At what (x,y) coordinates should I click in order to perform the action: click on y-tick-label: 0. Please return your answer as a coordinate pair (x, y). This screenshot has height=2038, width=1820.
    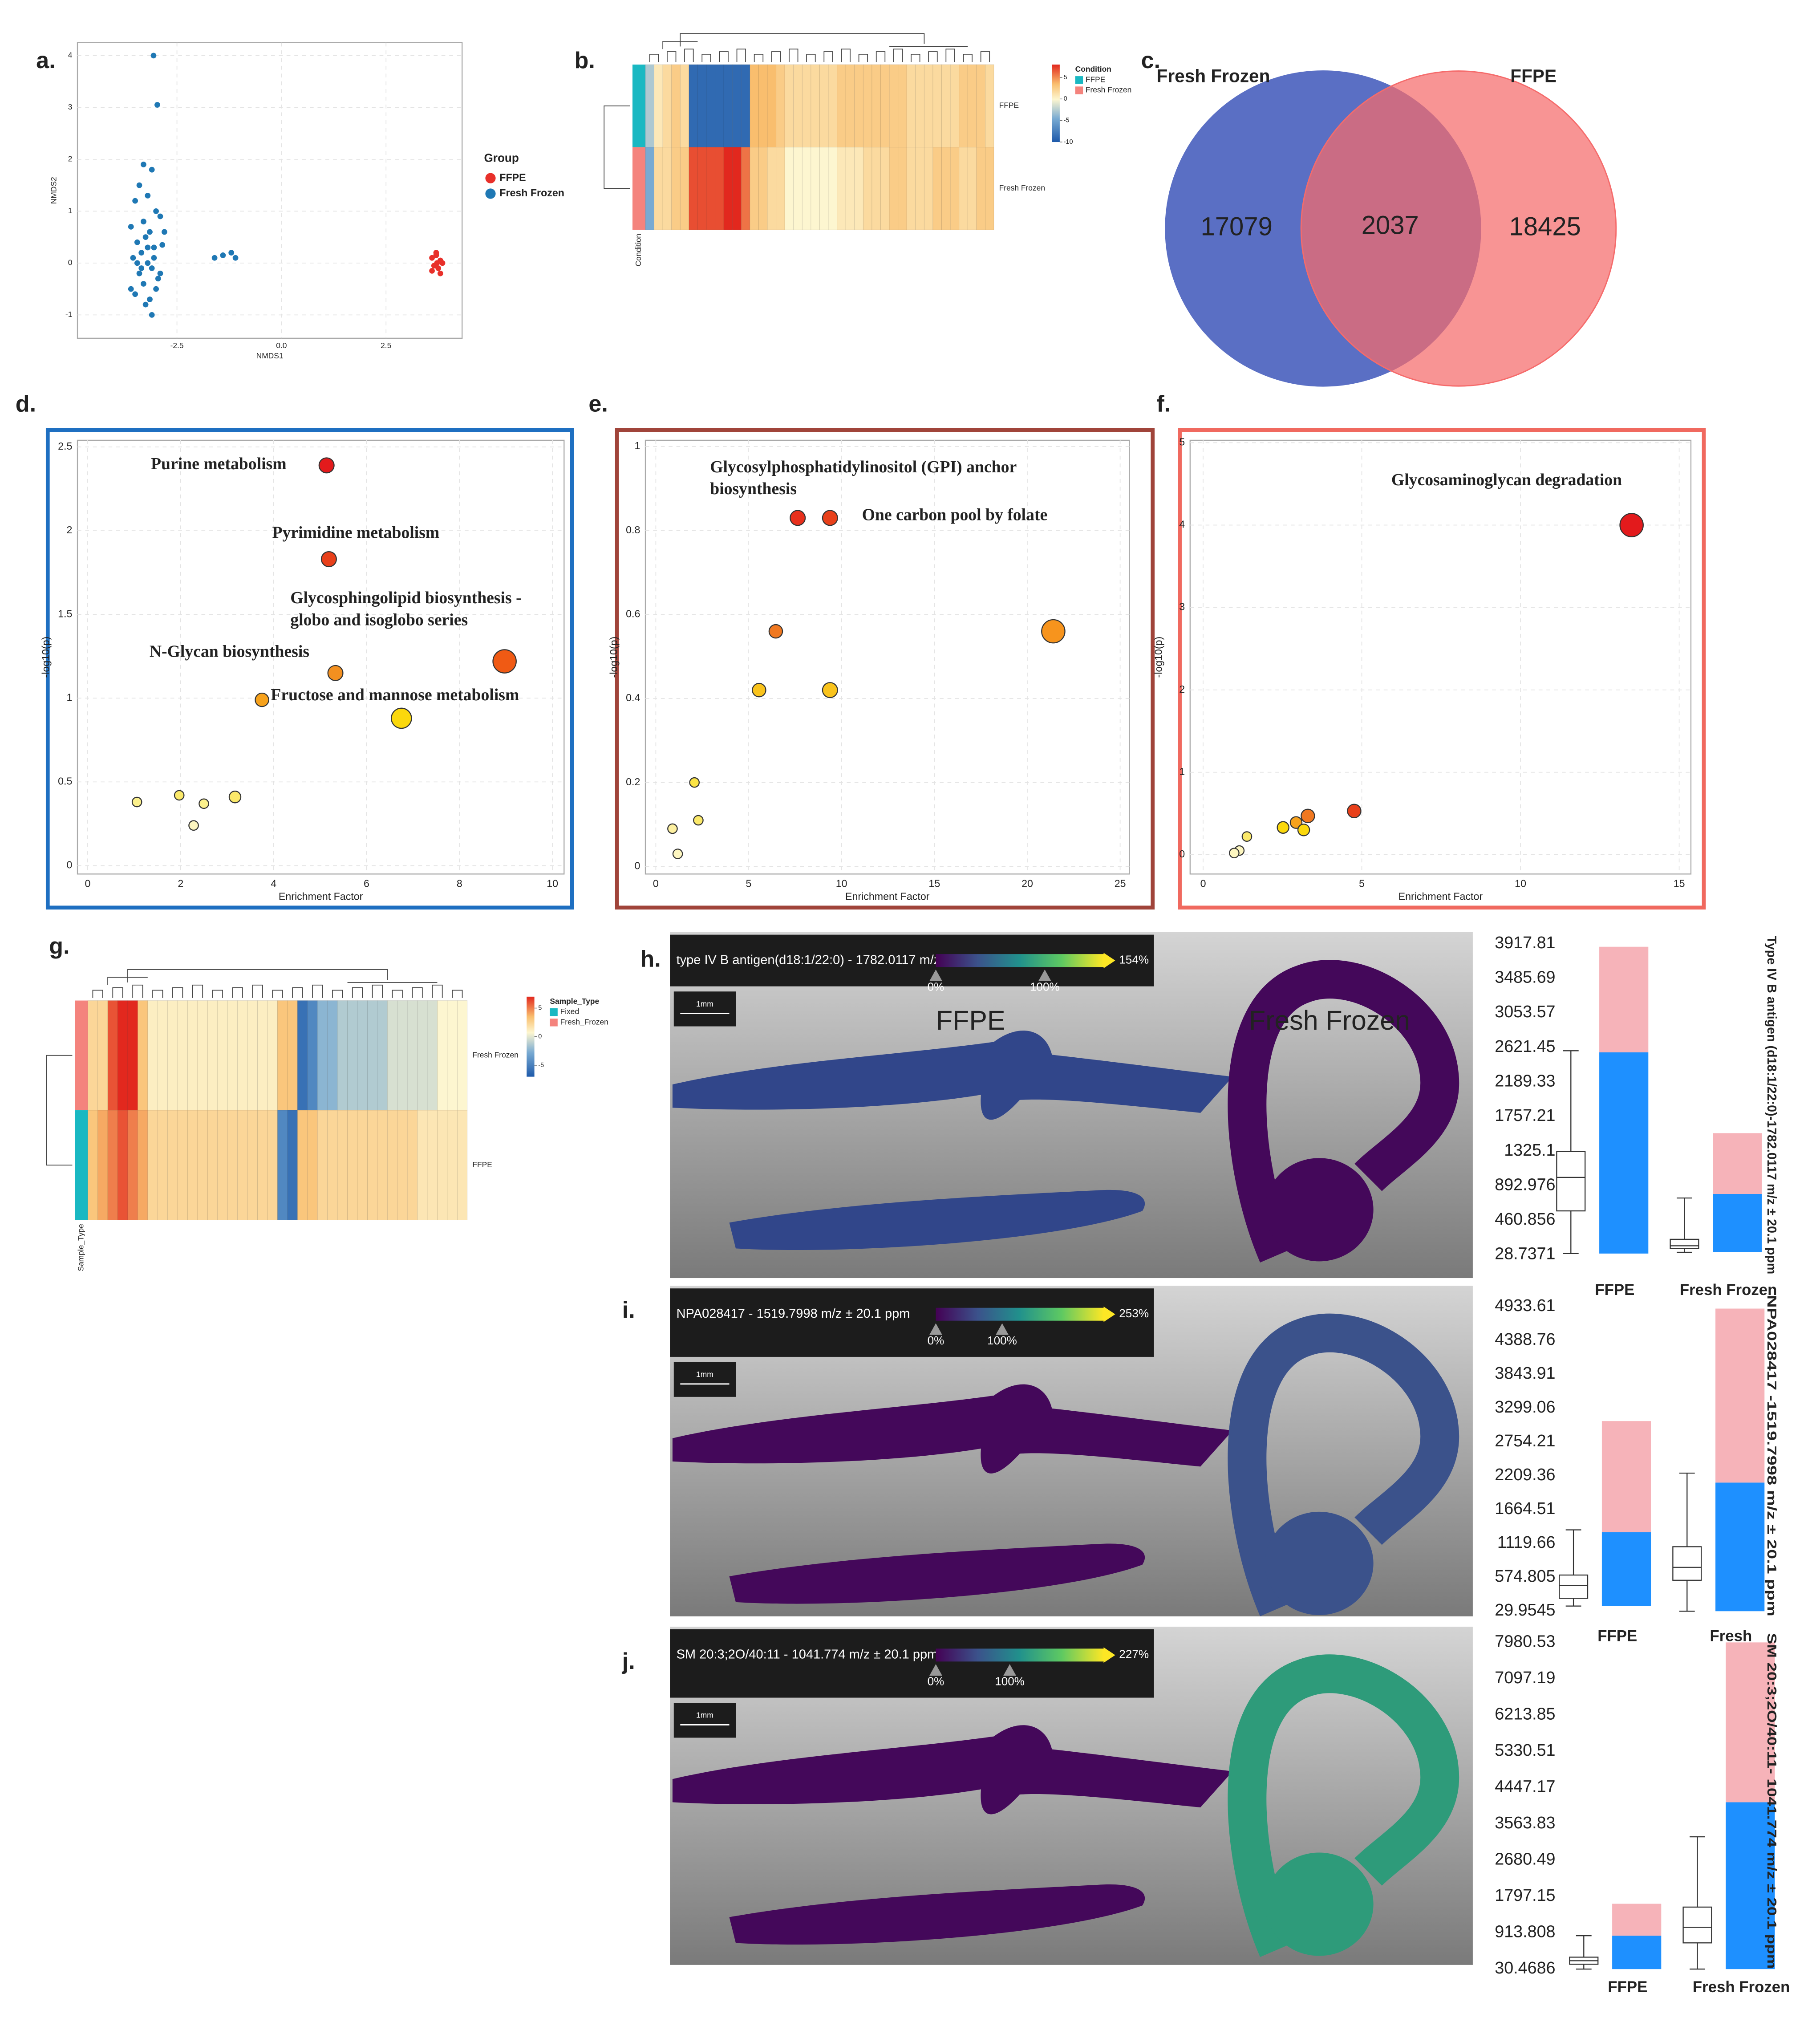
    Looking at the image, I should click on (69, 865).